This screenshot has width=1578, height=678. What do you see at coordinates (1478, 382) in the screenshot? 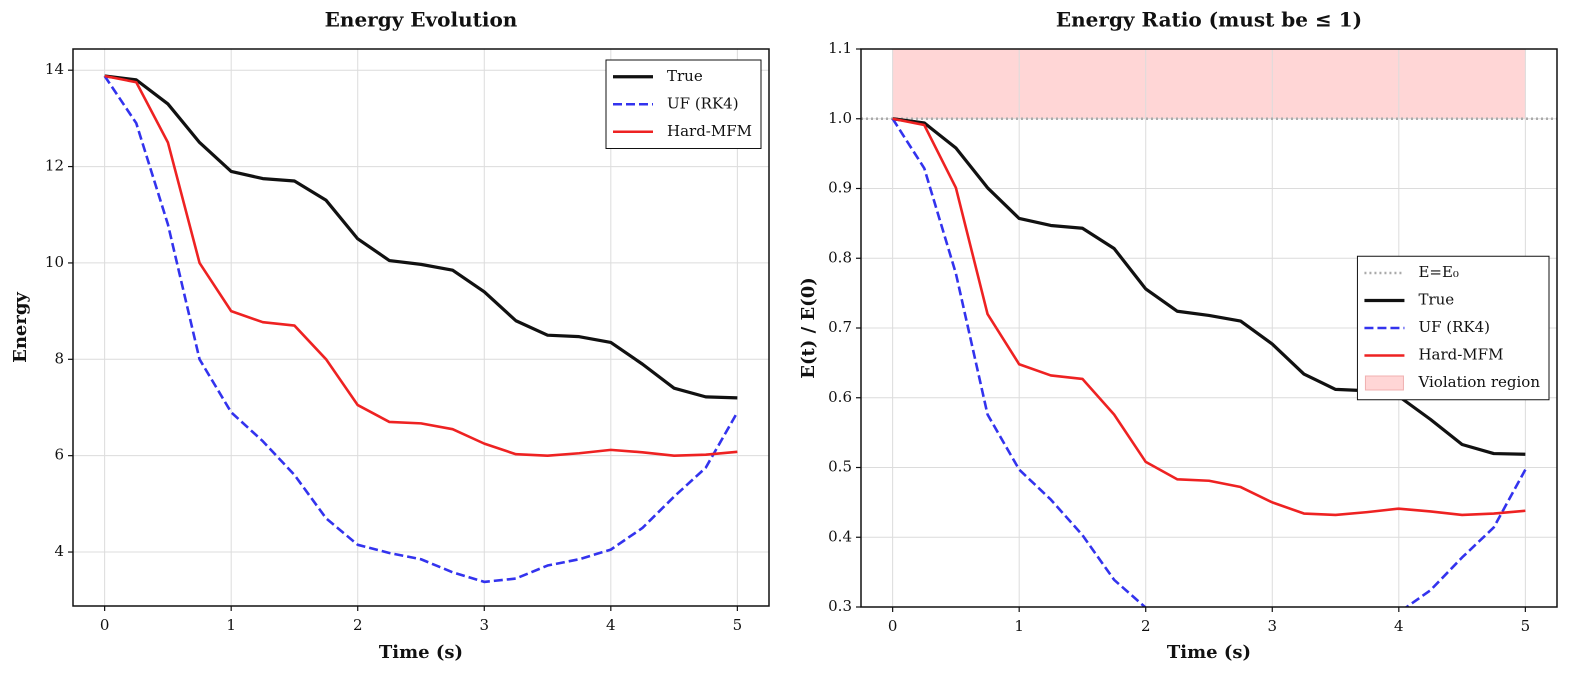
I see `legend-label: Violation region` at bounding box center [1478, 382].